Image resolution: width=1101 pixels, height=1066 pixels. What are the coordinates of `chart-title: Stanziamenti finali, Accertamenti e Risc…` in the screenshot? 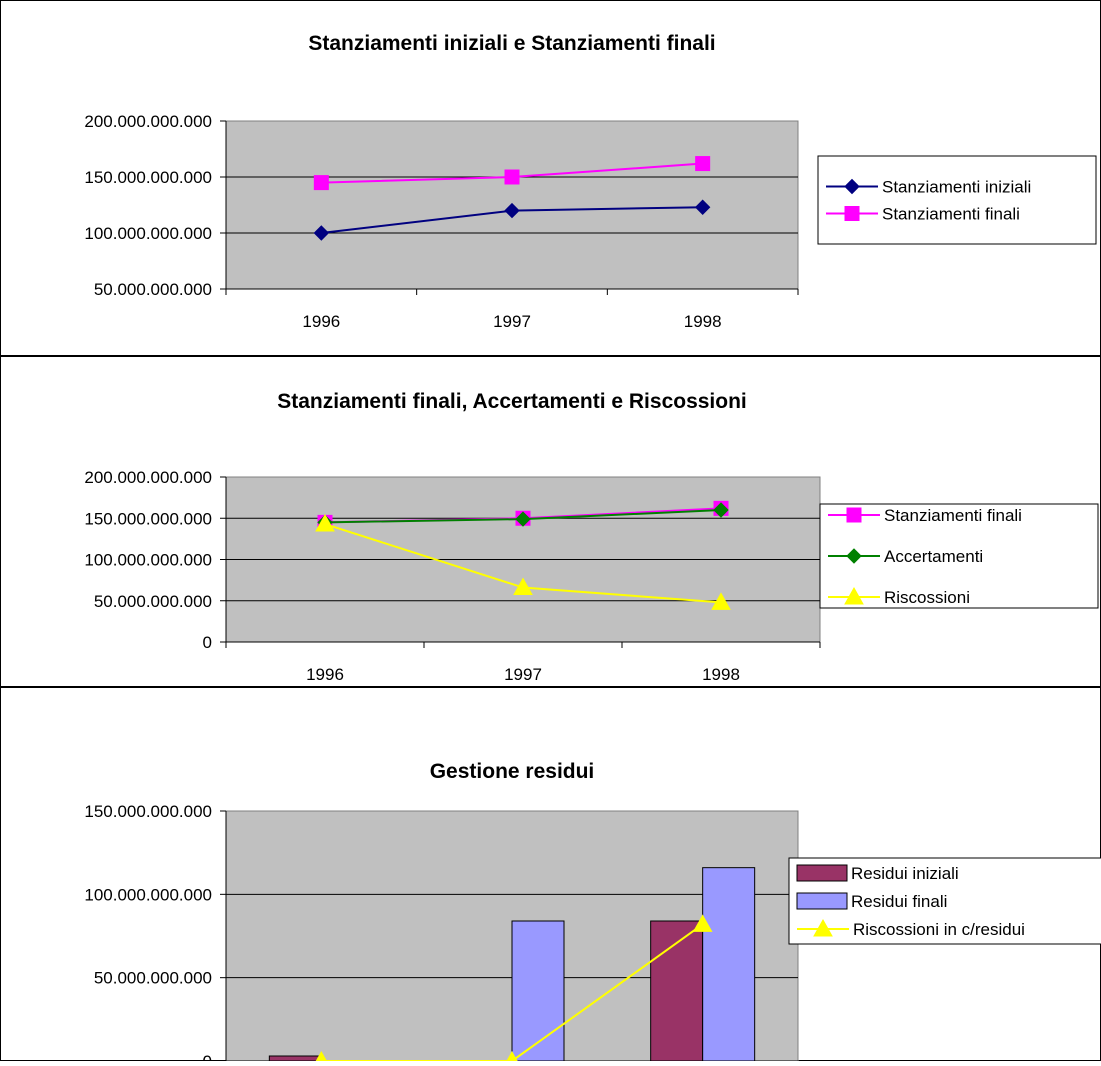 It's located at (512, 401).